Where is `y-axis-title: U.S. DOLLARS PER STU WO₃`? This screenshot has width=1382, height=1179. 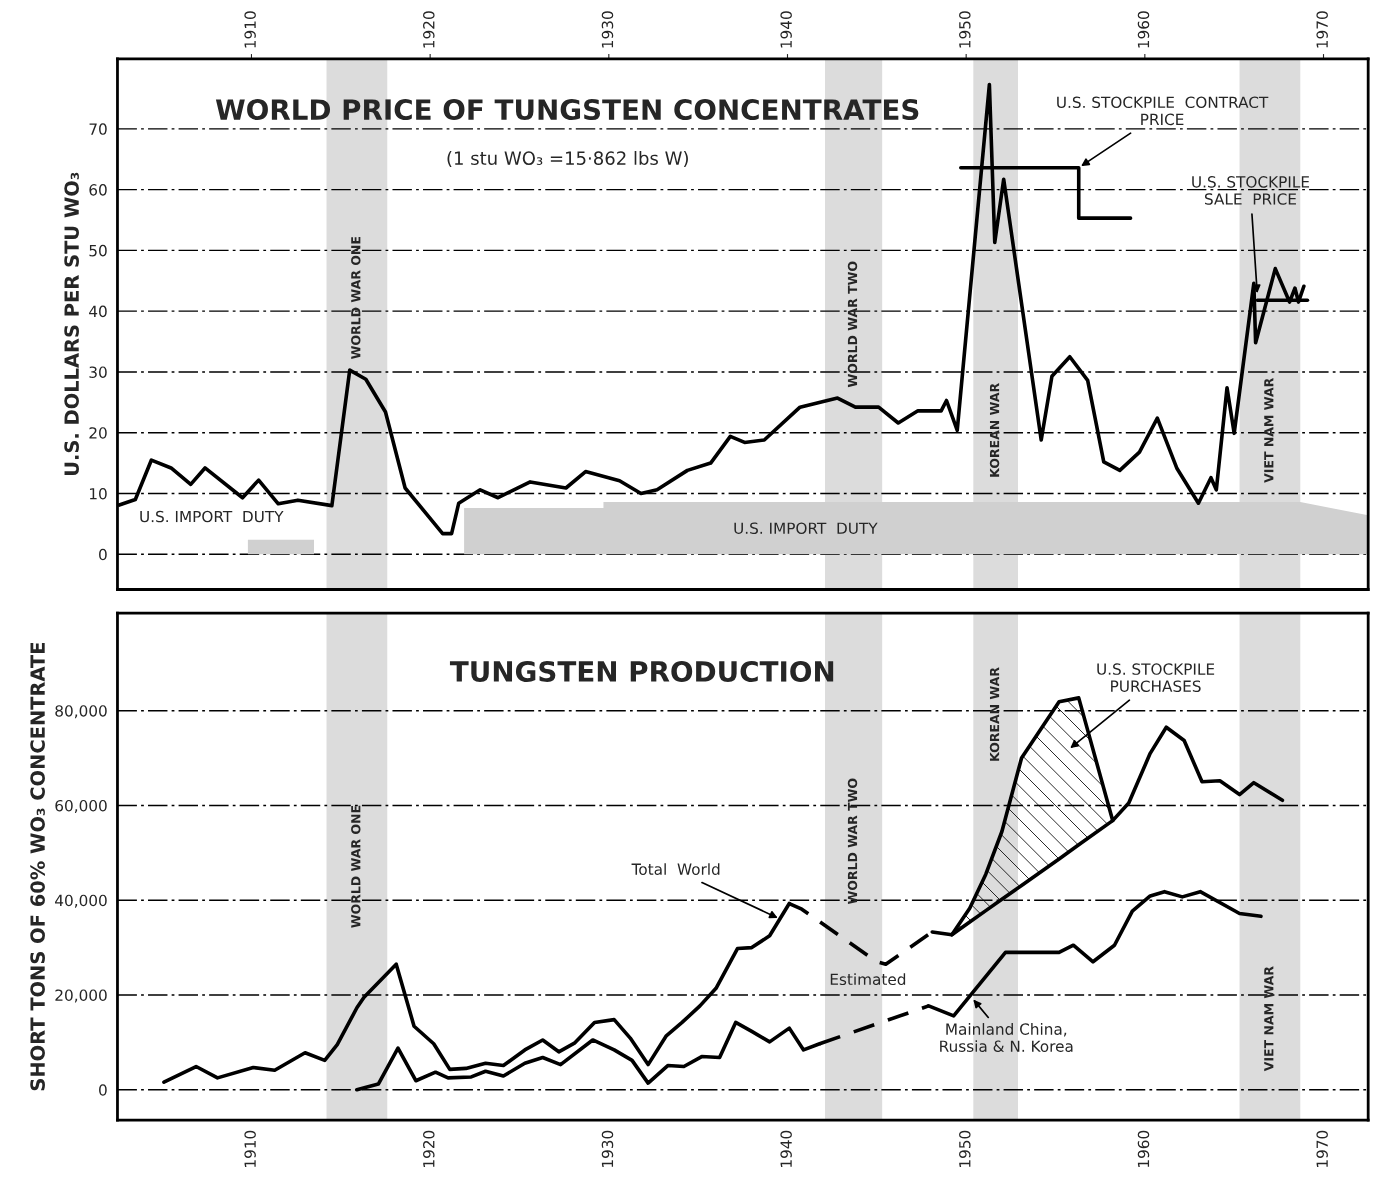 y-axis-title: U.S. DOLLARS PER STU WO₃ is located at coordinates (71, 324).